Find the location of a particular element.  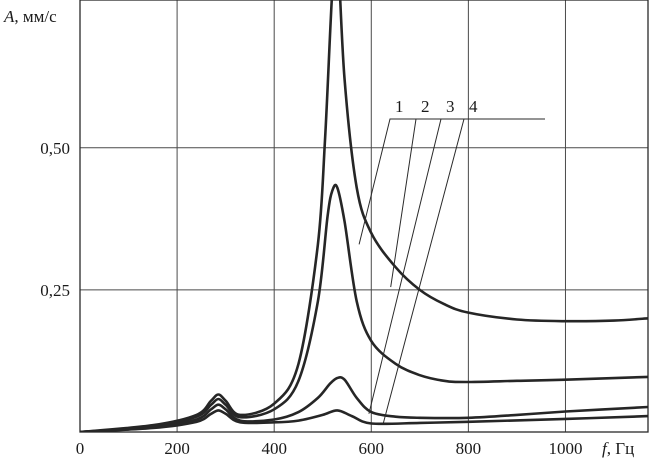

x-tick-label: 200 is located at coordinates (177, 448).